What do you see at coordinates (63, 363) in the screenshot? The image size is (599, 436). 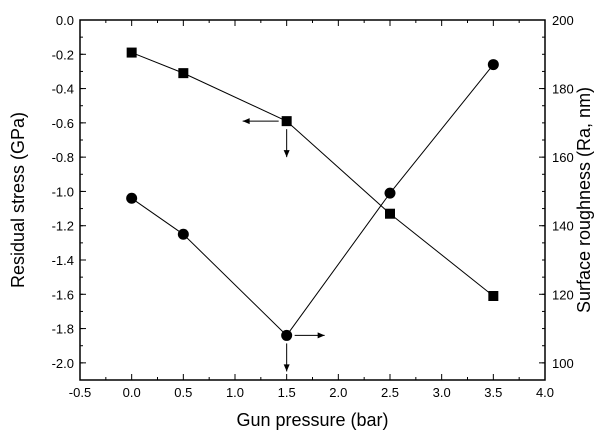 I see `y-left-tick-label: -2.0` at bounding box center [63, 363].